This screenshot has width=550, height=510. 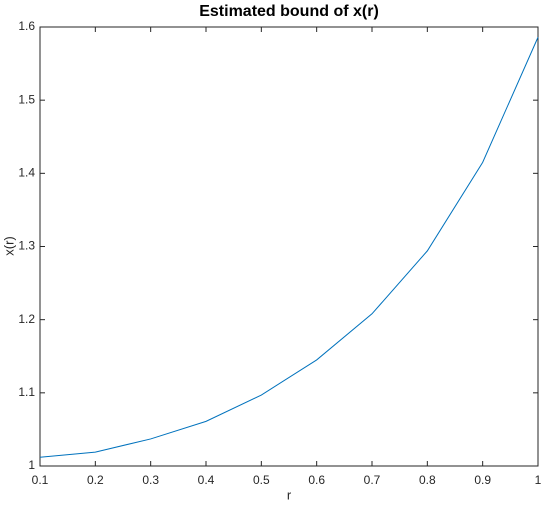 What do you see at coordinates (150, 480) in the screenshot?
I see `x-tick-label: 0.3` at bounding box center [150, 480].